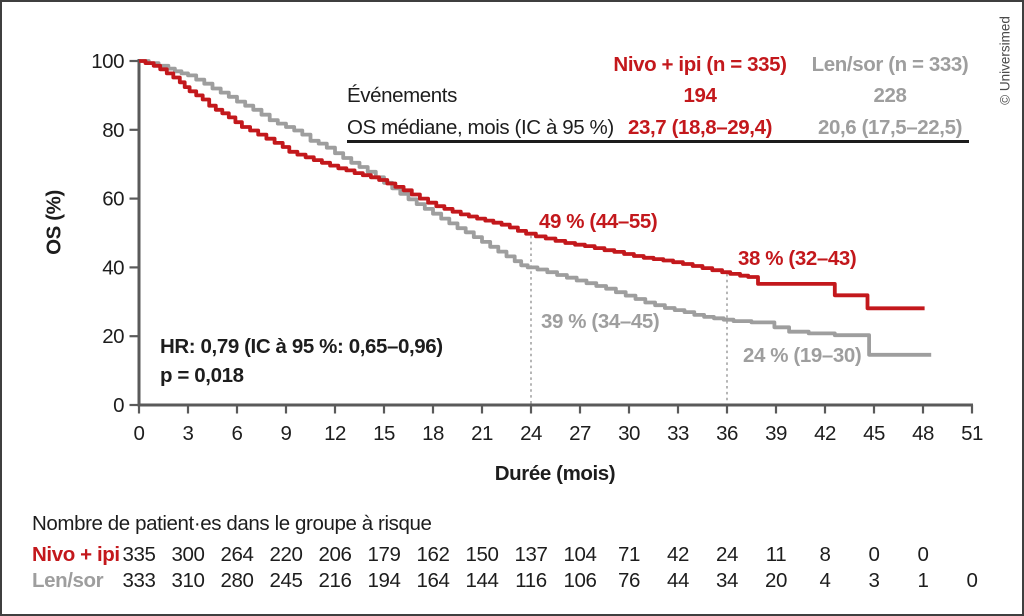  Describe the element at coordinates (1005, 60) in the screenshot. I see `copyright-credit: © Universimed` at that location.